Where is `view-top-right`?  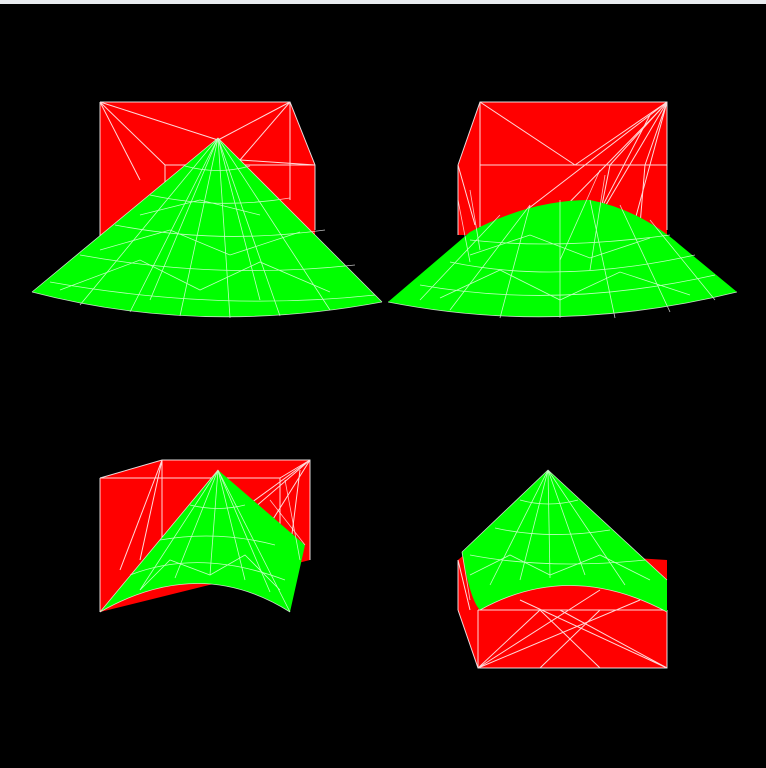 view-top-right is located at coordinates (562, 210).